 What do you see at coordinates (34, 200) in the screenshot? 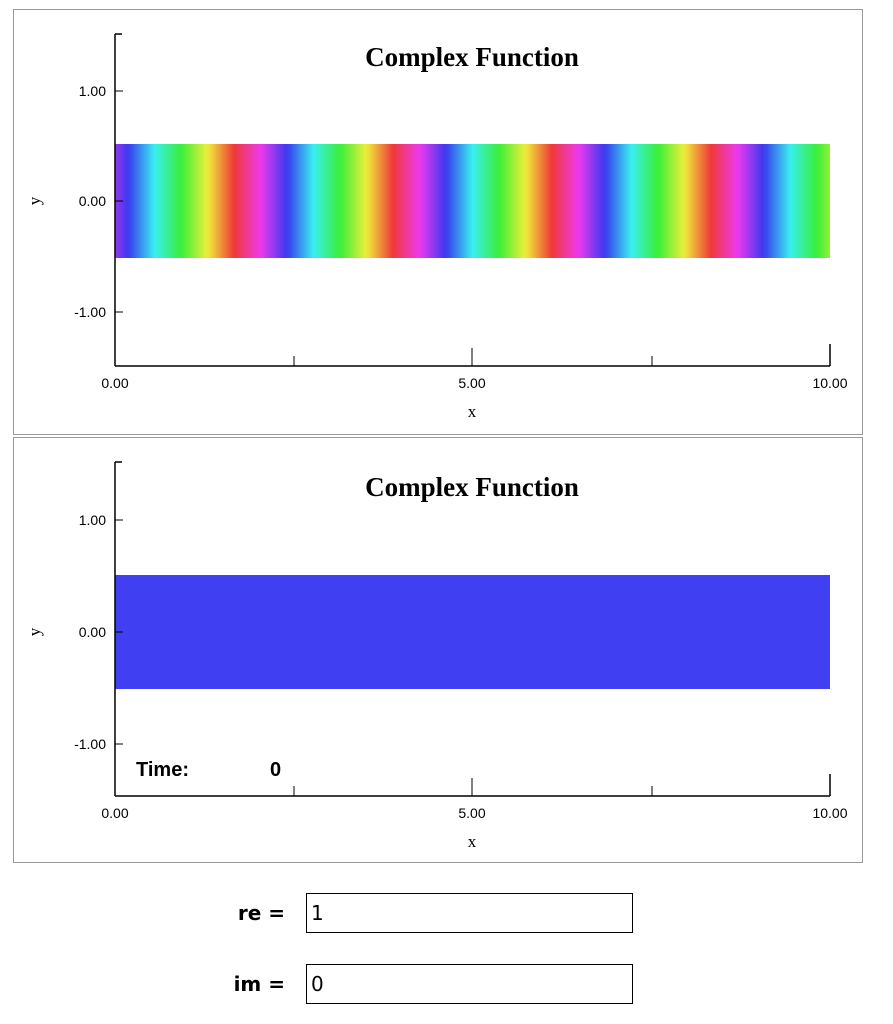
I see `plot-1-y-axis-label: y` at bounding box center [34, 200].